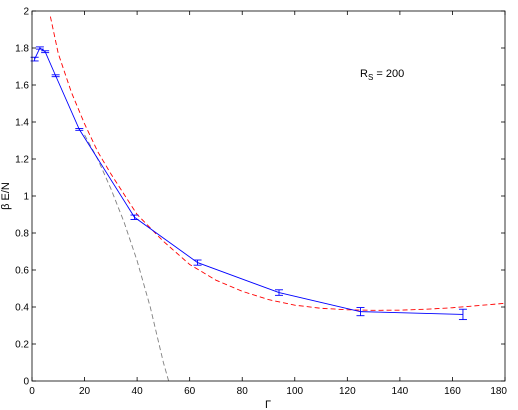 Image resolution: width=518 pixels, height=410 pixels. I want to click on x-tick-label: 100, so click(294, 391).